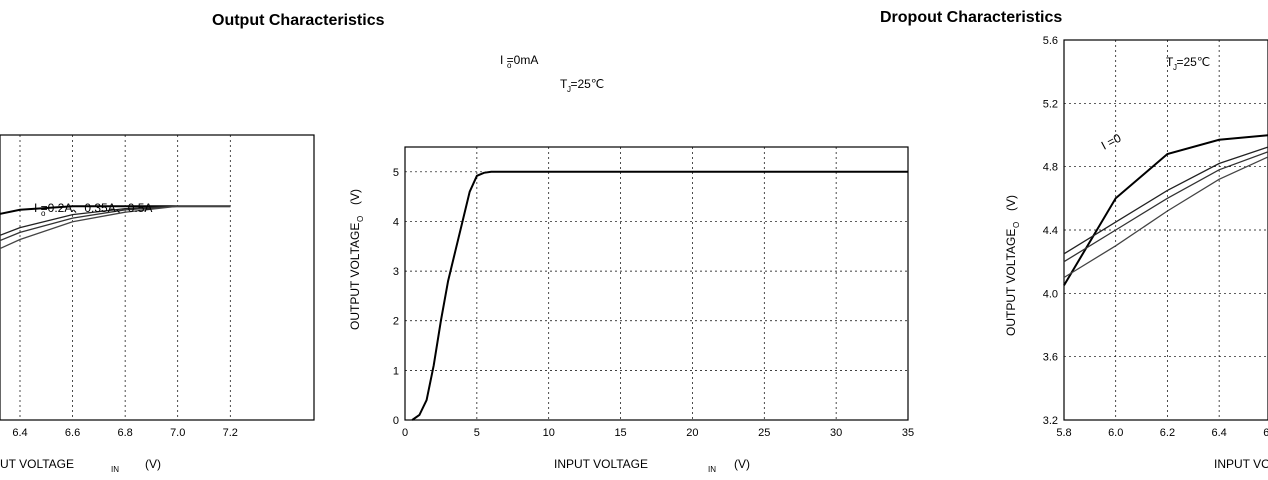 The height and width of the screenshot is (480, 1268). Describe the element at coordinates (1063, 433) in the screenshot. I see `x-tick-label: 5.8` at that location.